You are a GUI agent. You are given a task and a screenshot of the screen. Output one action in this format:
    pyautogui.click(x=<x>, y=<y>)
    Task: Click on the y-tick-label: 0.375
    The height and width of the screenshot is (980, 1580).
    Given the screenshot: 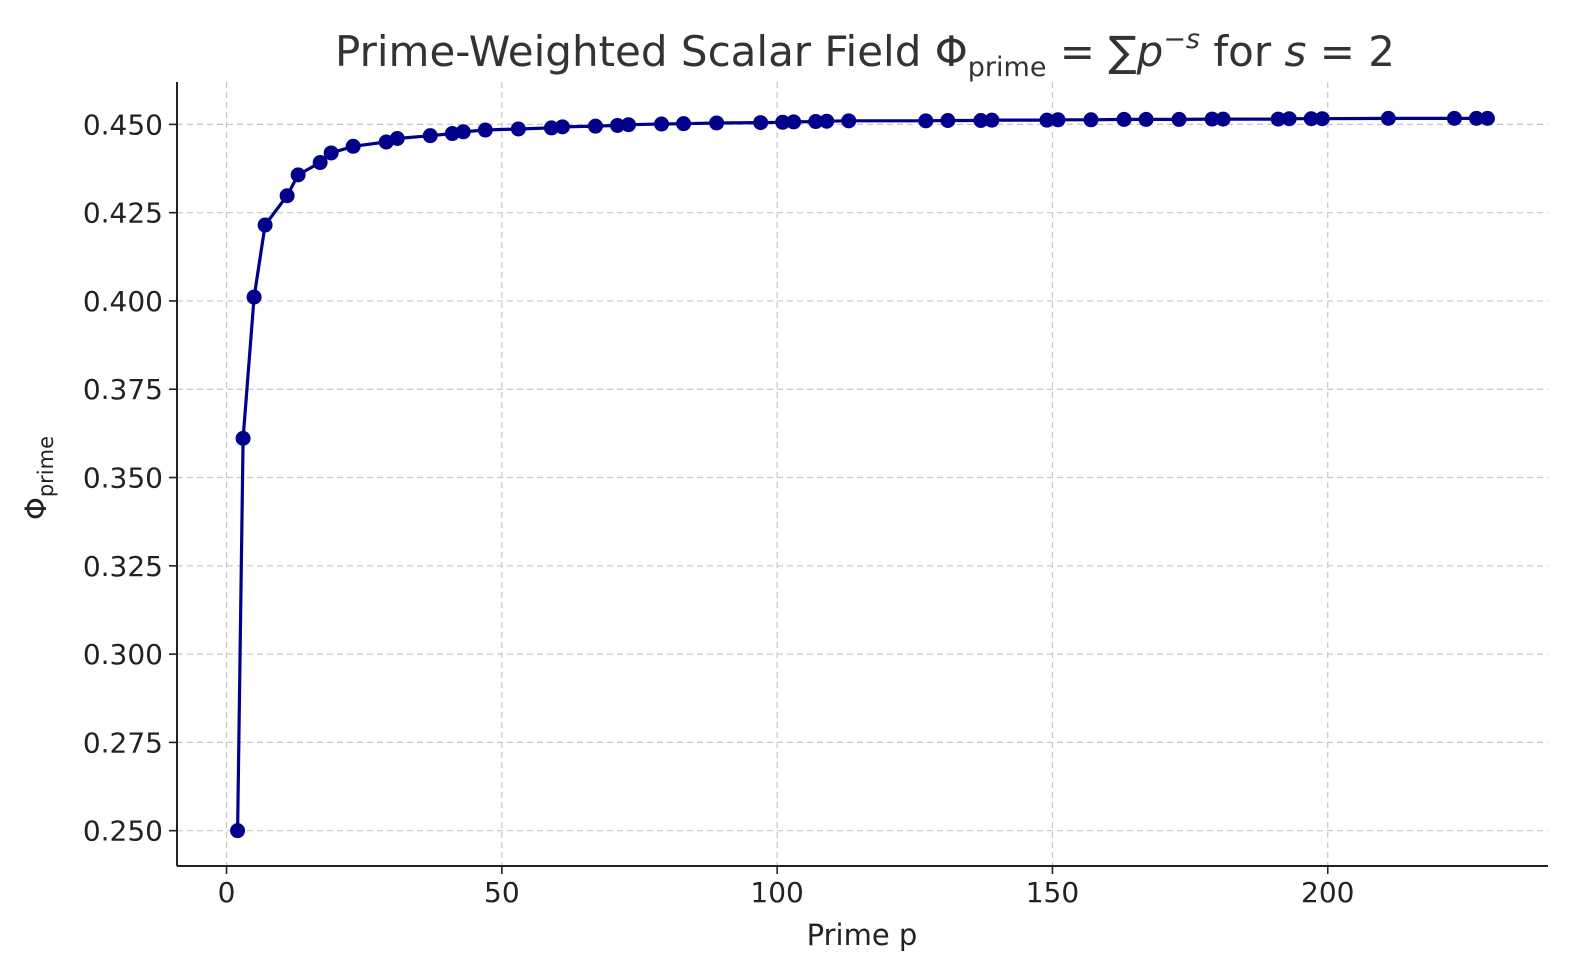 What is the action you would take?
    pyautogui.click(x=123, y=389)
    